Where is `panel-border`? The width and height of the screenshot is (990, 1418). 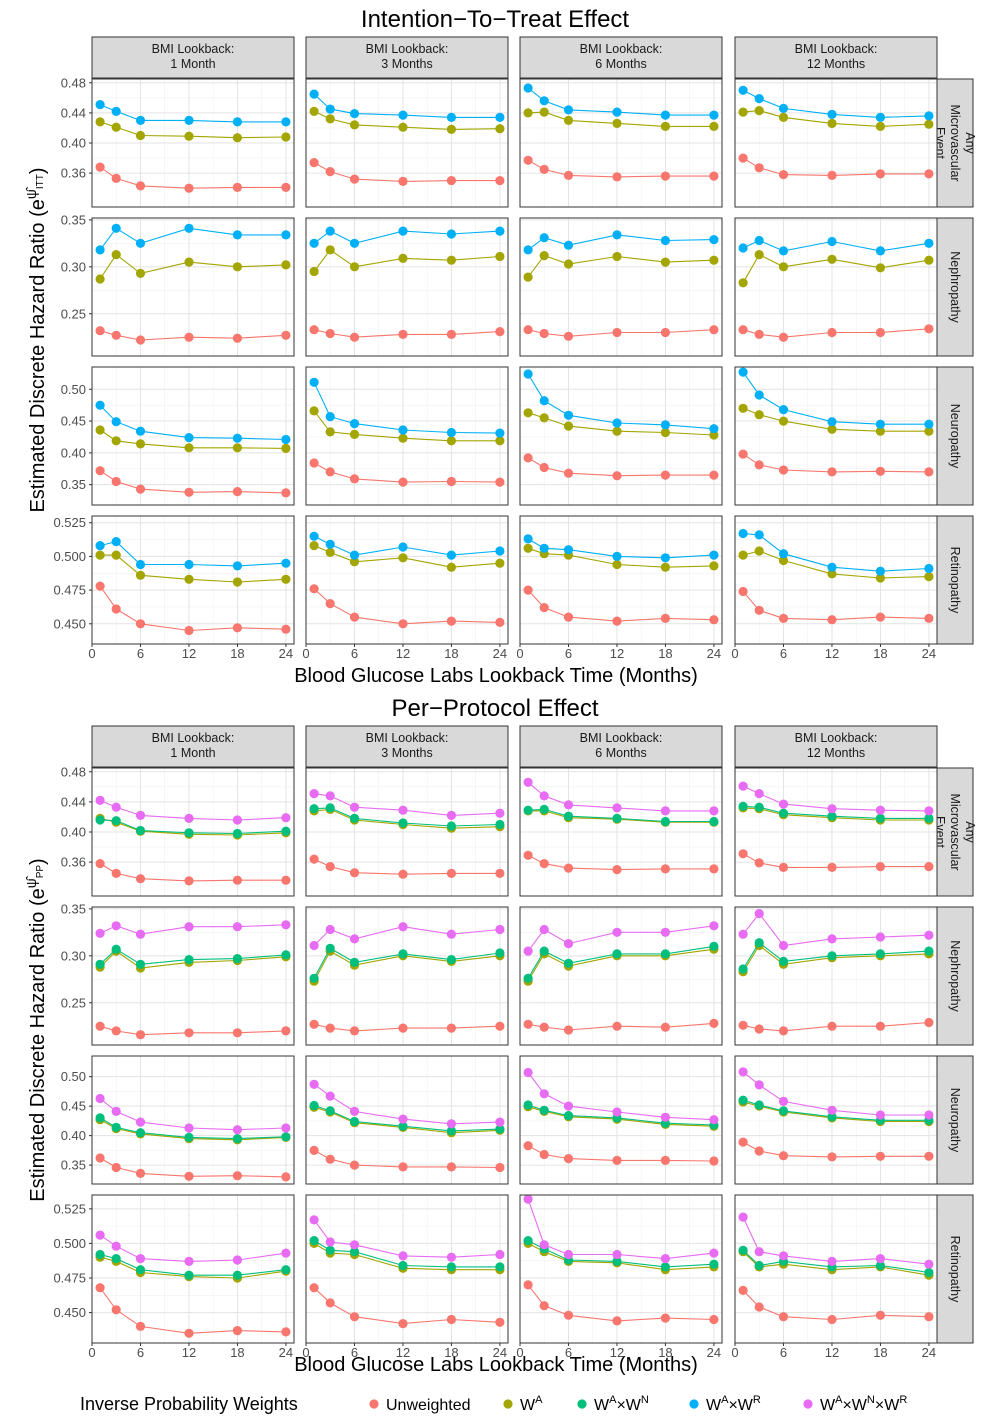 panel-border is located at coordinates (407, 1120).